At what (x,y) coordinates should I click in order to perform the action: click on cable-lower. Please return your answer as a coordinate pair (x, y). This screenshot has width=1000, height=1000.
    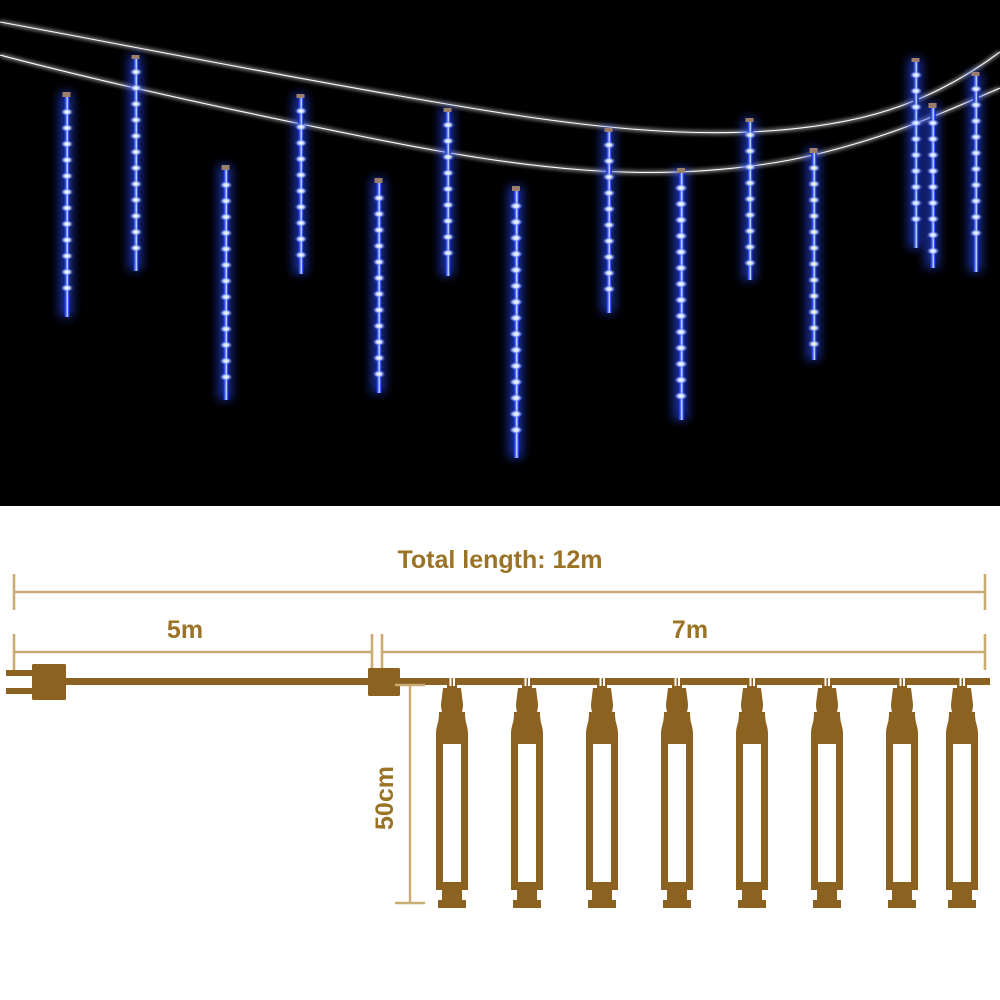
    Looking at the image, I should click on (500, 113).